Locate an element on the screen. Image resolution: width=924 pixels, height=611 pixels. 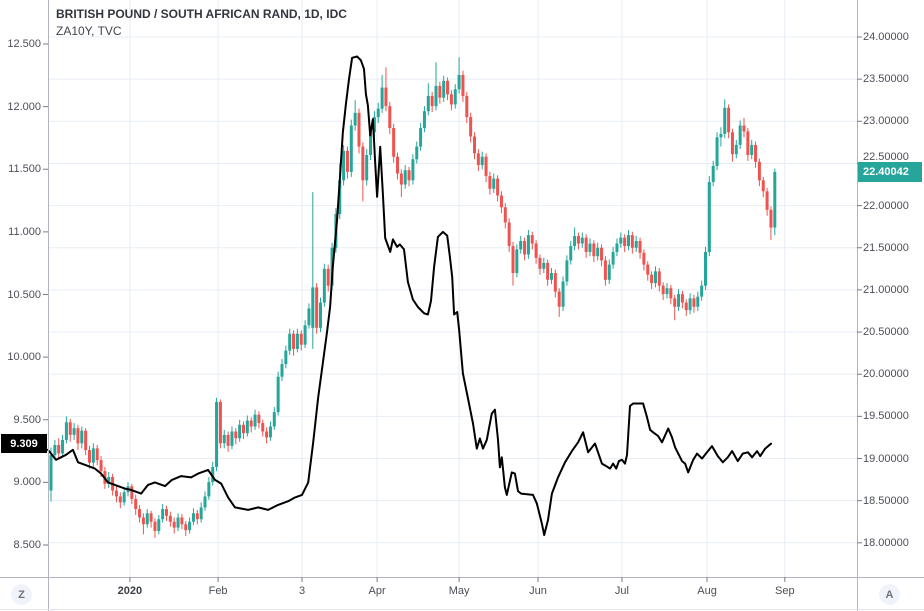
time-tick-label: Jun is located at coordinates (538, 591).